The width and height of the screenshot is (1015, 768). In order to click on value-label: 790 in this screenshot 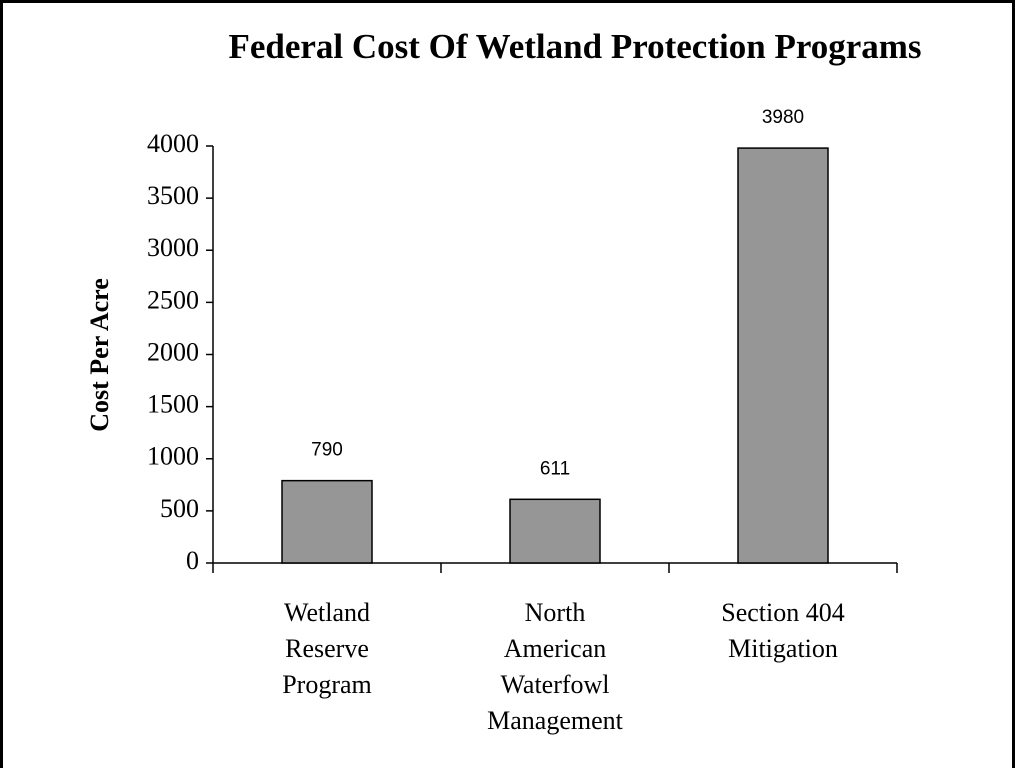, I will do `click(327, 450)`.